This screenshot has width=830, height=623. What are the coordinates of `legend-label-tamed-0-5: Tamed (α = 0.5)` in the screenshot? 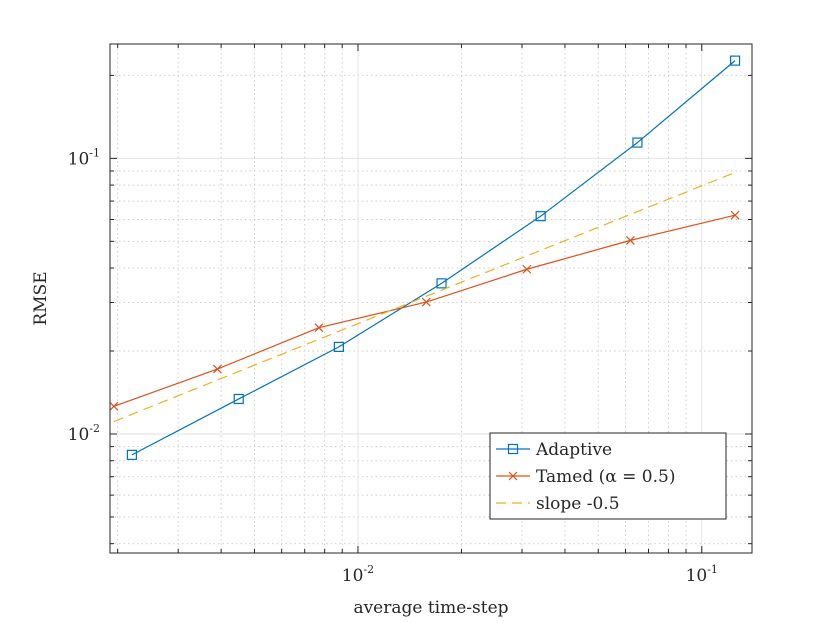 It's located at (605, 477).